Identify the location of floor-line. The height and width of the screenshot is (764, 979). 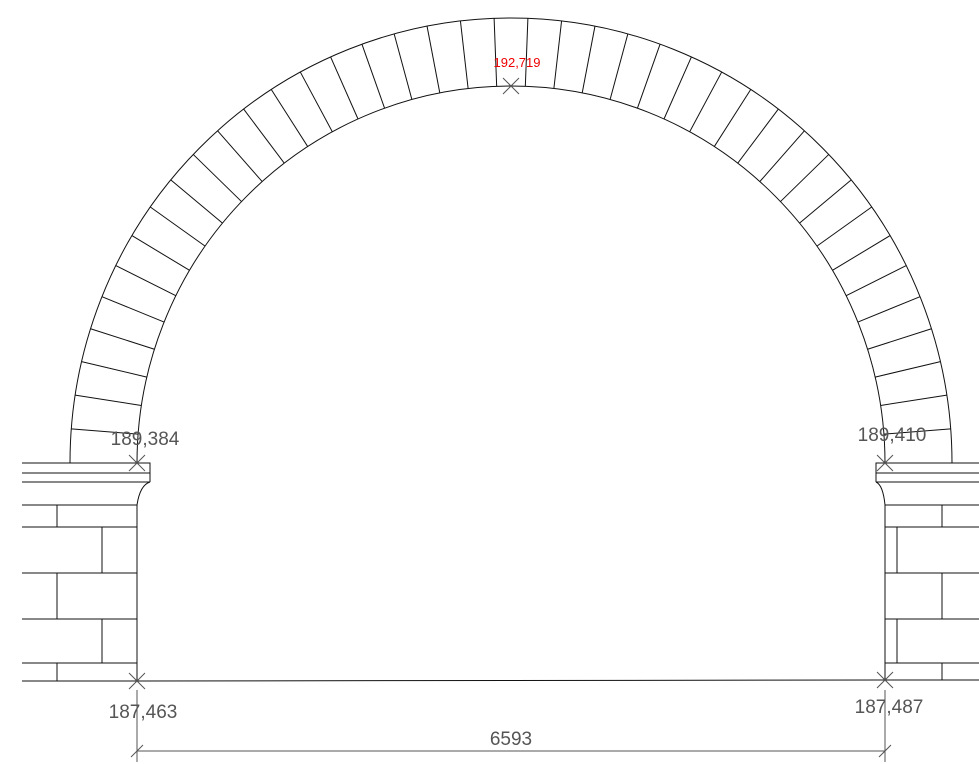
(511, 680).